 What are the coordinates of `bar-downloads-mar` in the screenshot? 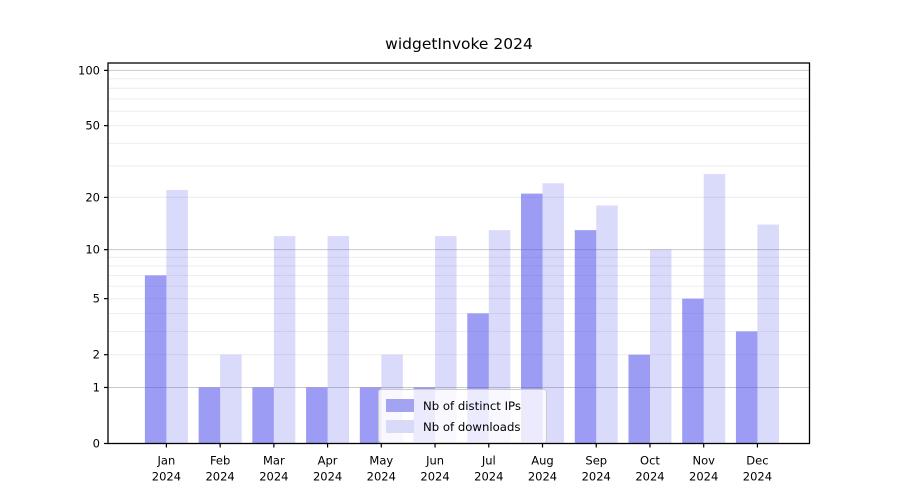 It's located at (284, 340).